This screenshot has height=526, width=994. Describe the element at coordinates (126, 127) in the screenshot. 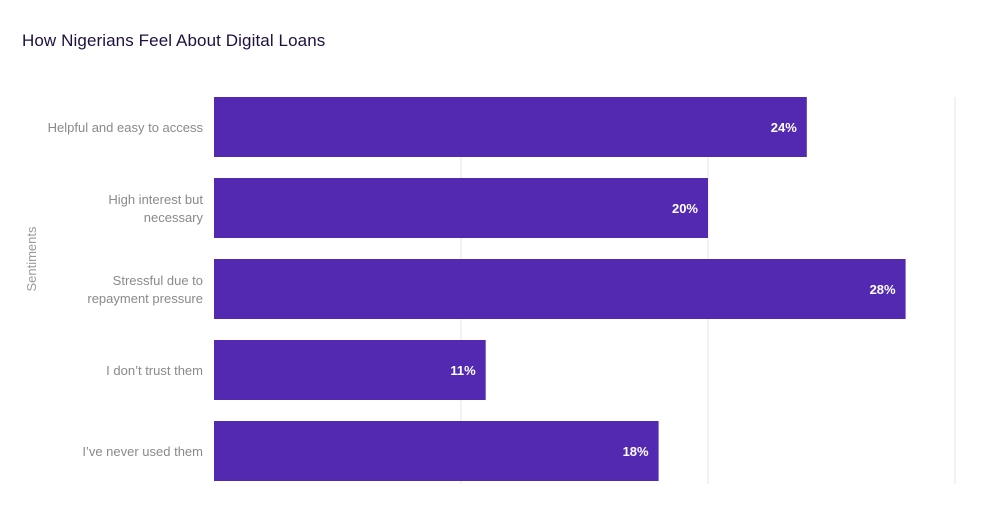

I see `category-label: Helpful and easy to access` at that location.